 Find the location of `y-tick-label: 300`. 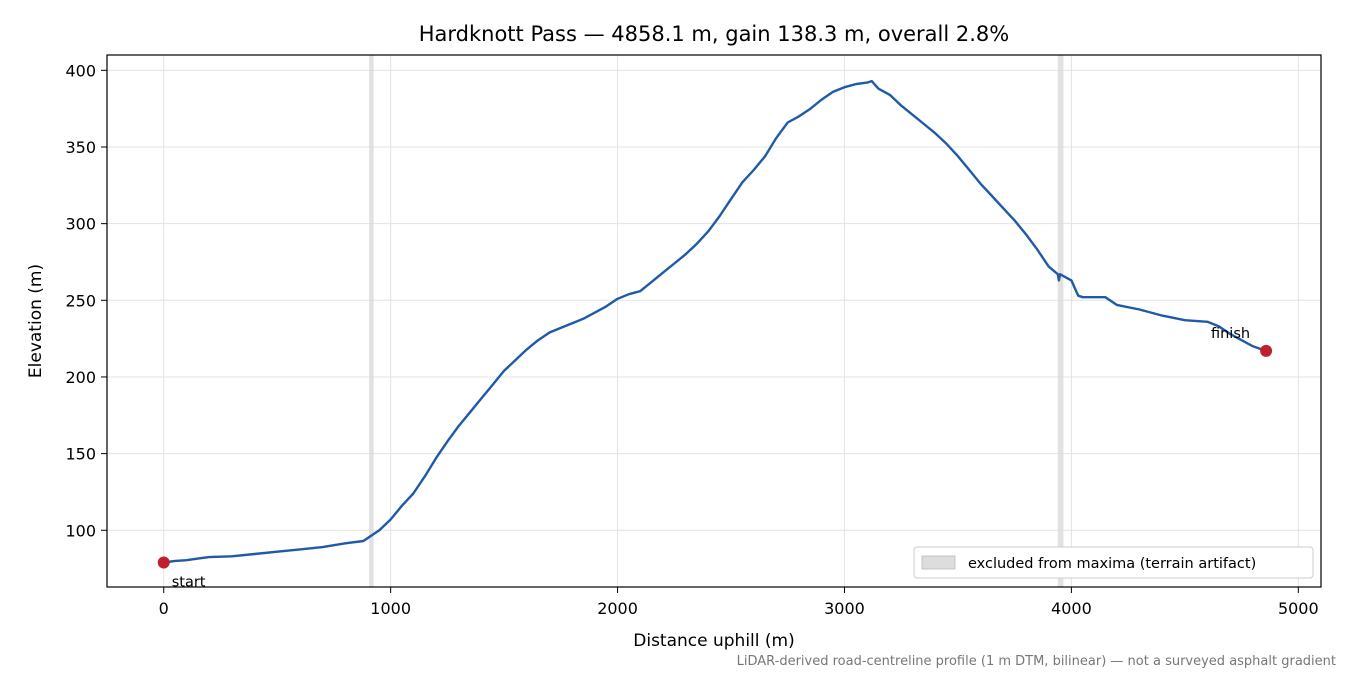

y-tick-label: 300 is located at coordinates (80, 224).